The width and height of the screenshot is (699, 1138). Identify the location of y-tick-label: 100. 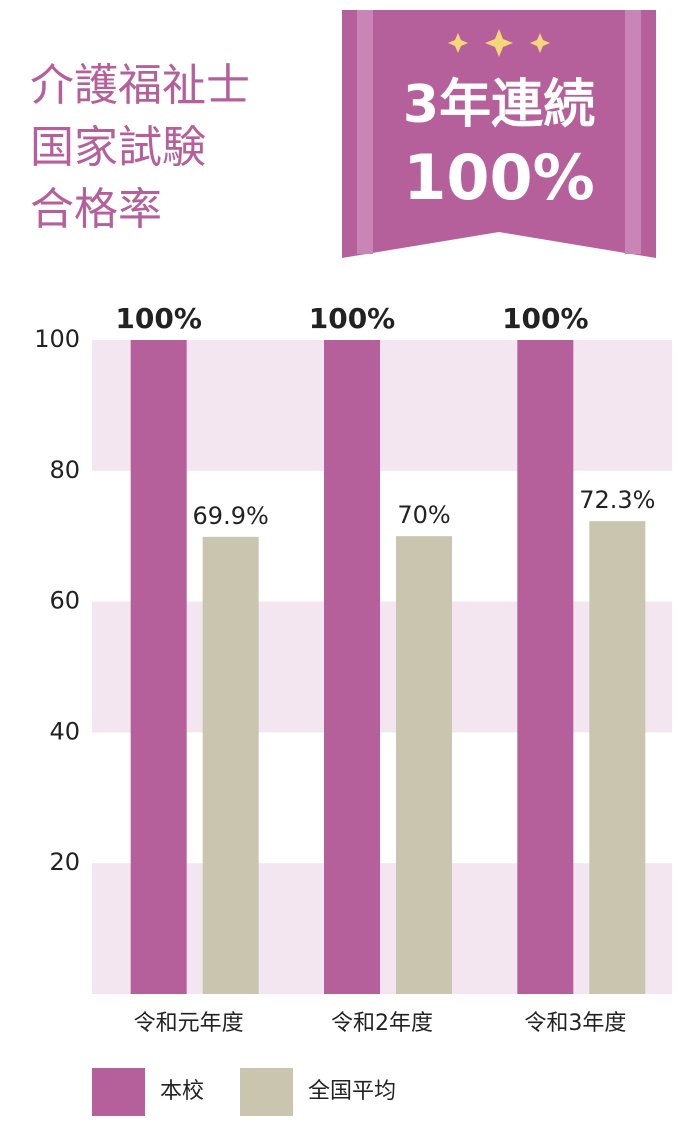
(57, 339).